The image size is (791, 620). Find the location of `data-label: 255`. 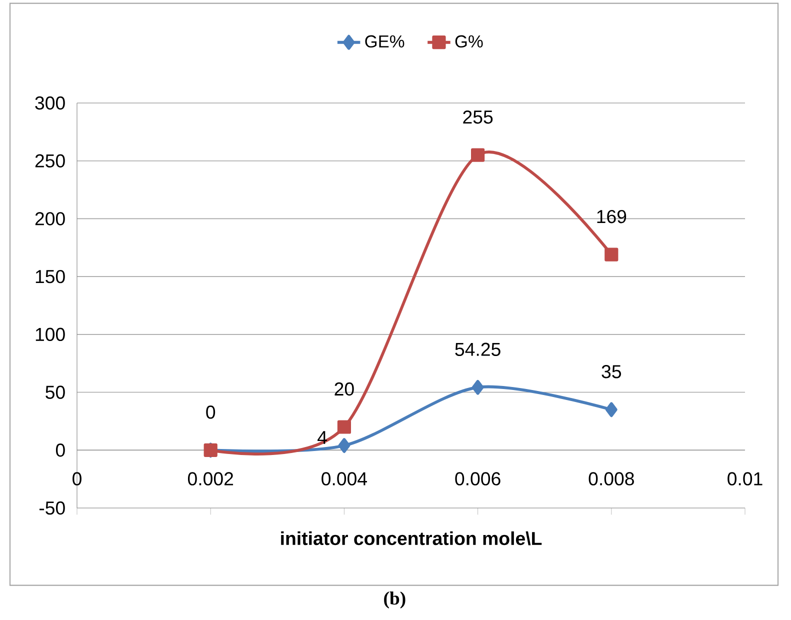

data-label: 255 is located at coordinates (478, 117).